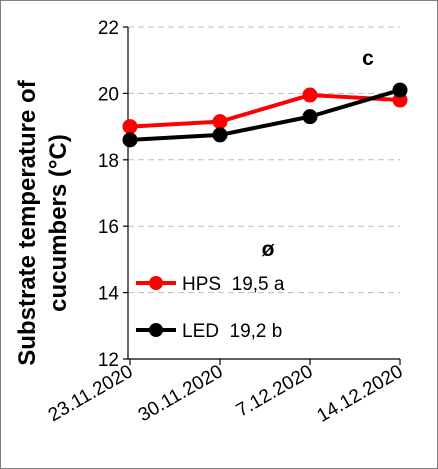  I want to click on y-tick-label: 12, so click(108, 360).